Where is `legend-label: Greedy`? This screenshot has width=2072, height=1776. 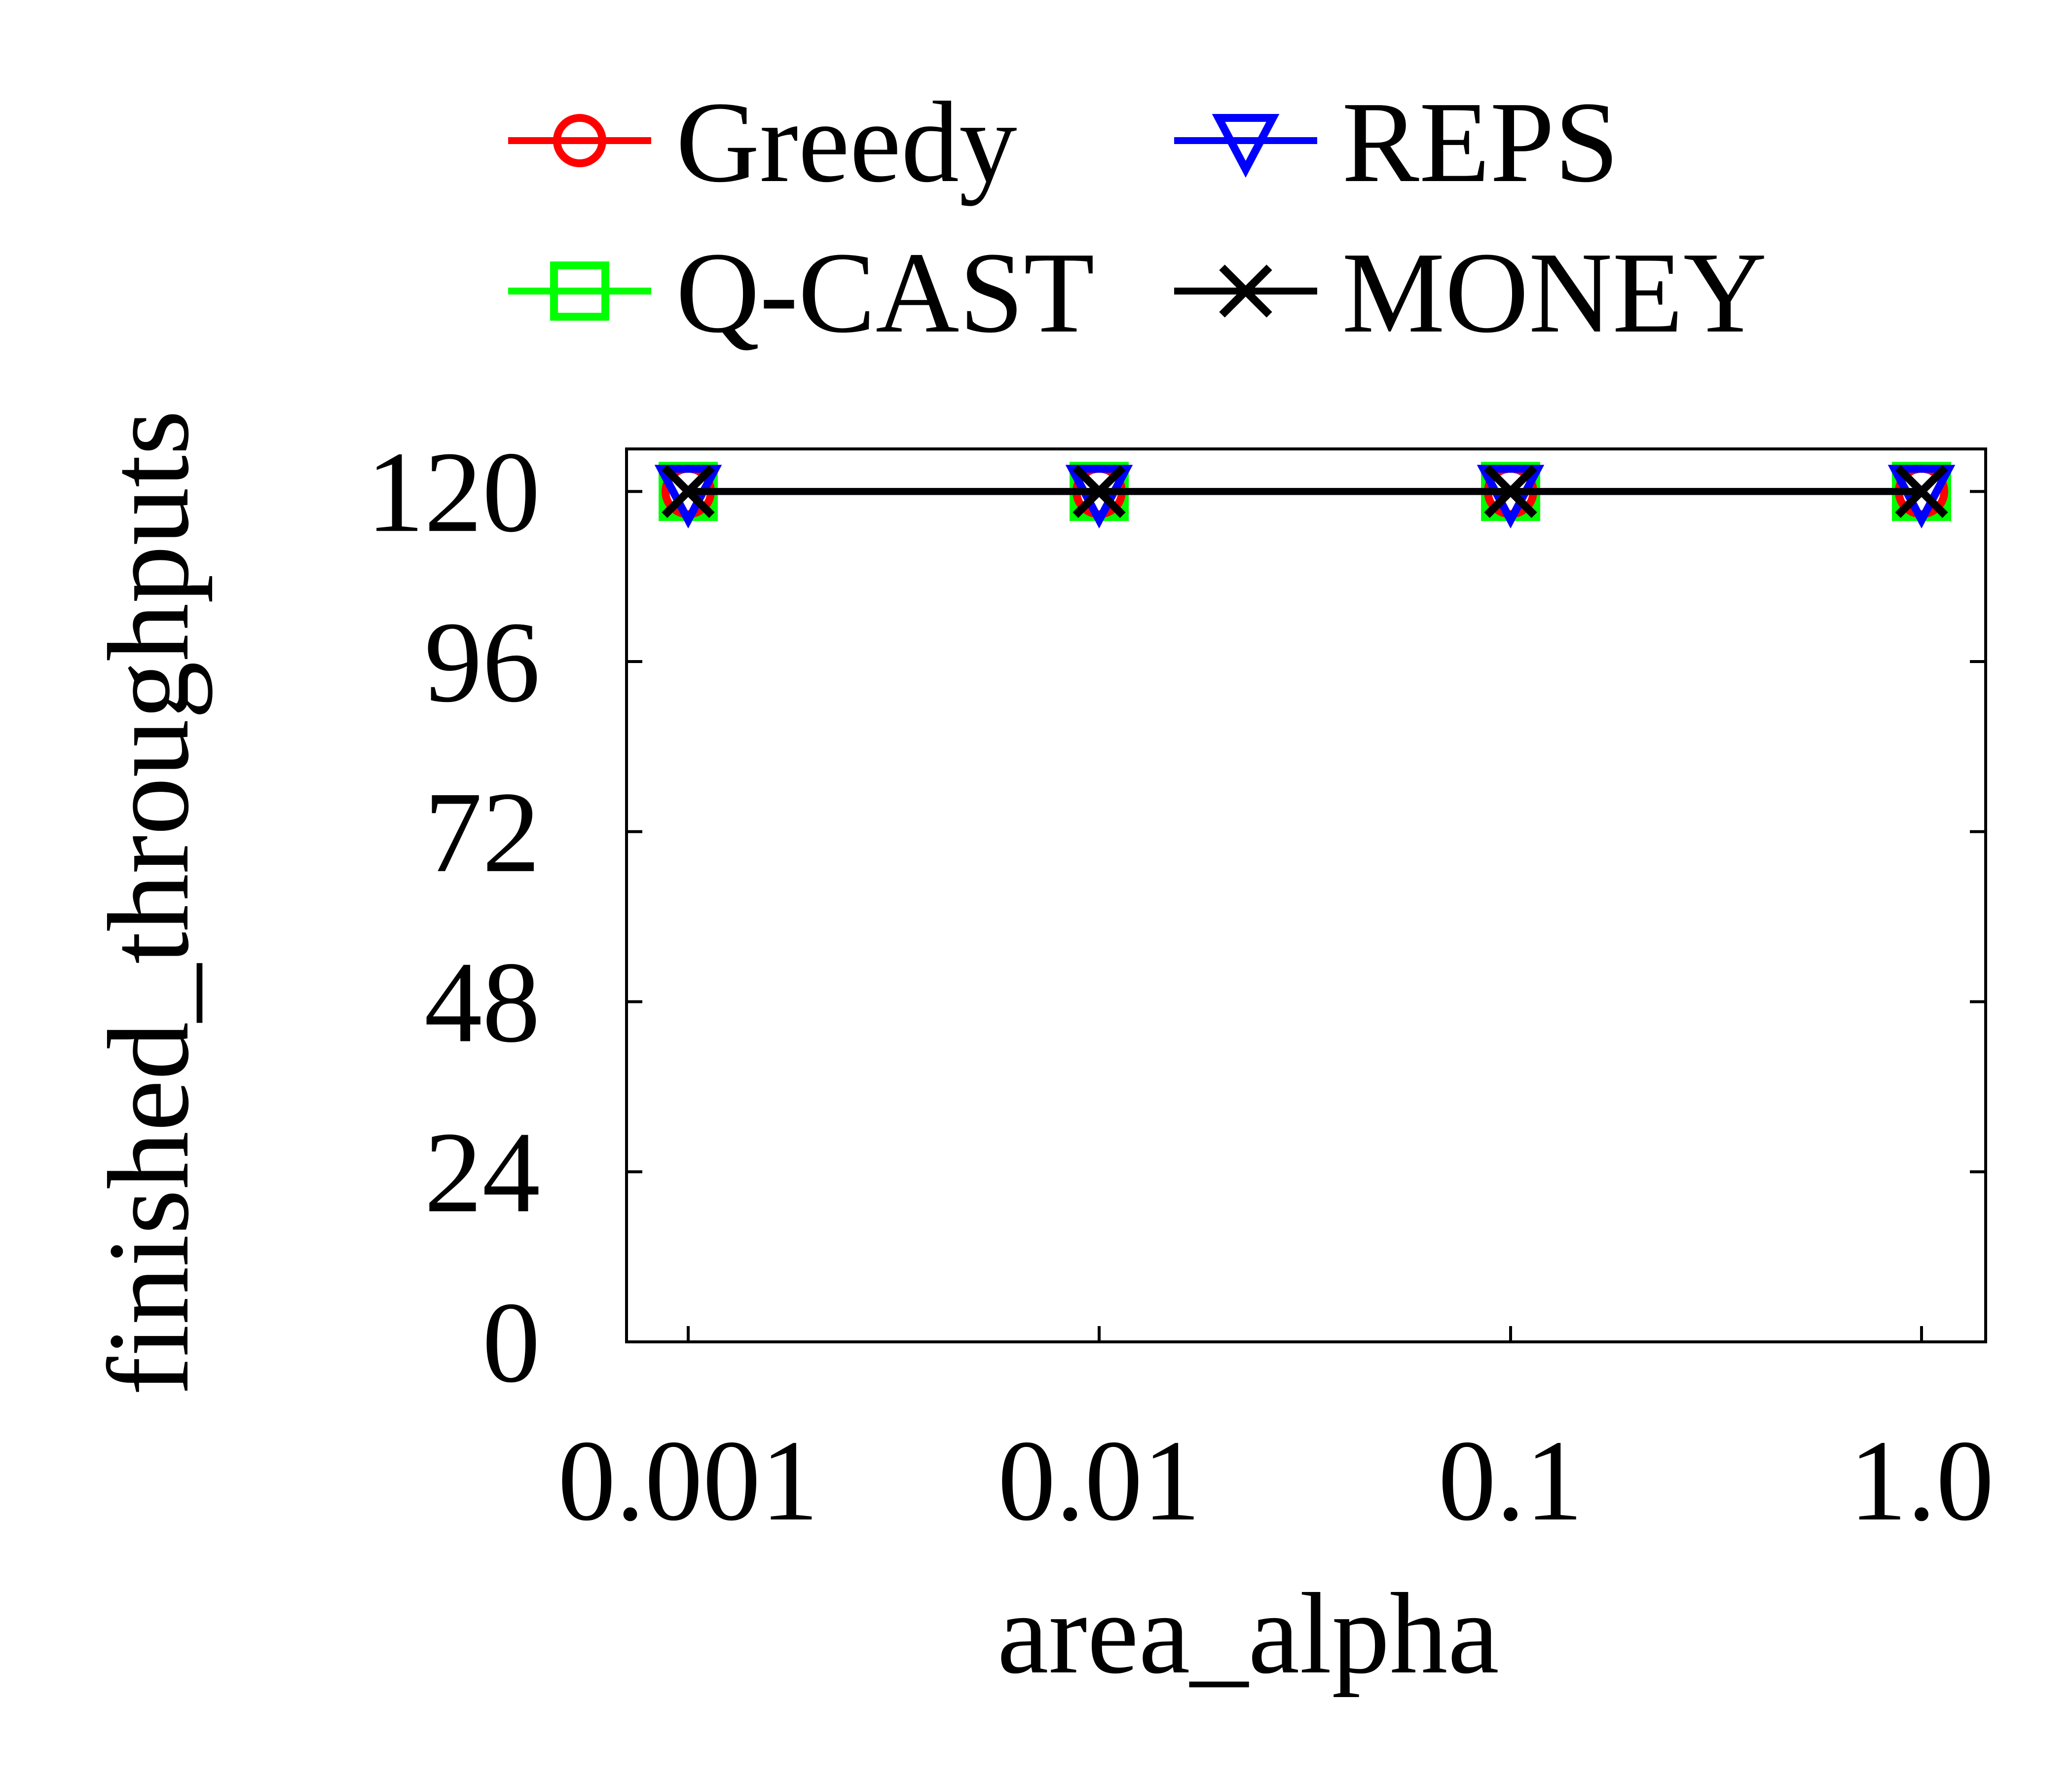 legend-label: Greedy is located at coordinates (847, 142).